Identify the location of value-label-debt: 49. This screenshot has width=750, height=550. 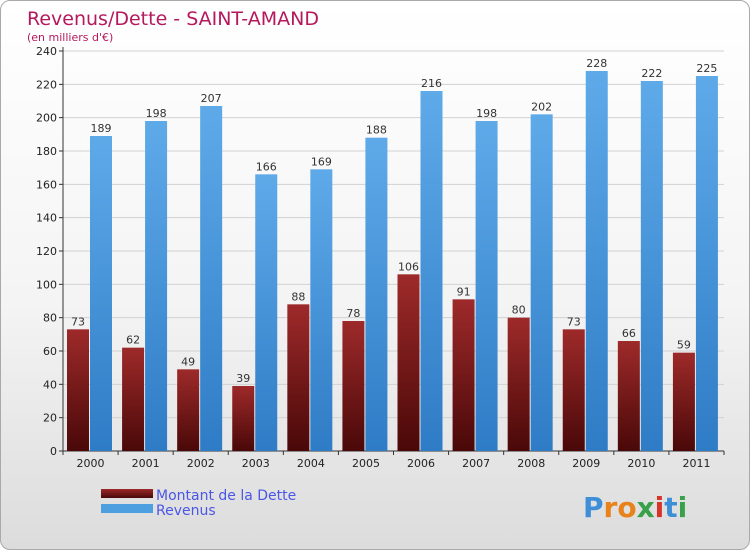
(188, 361).